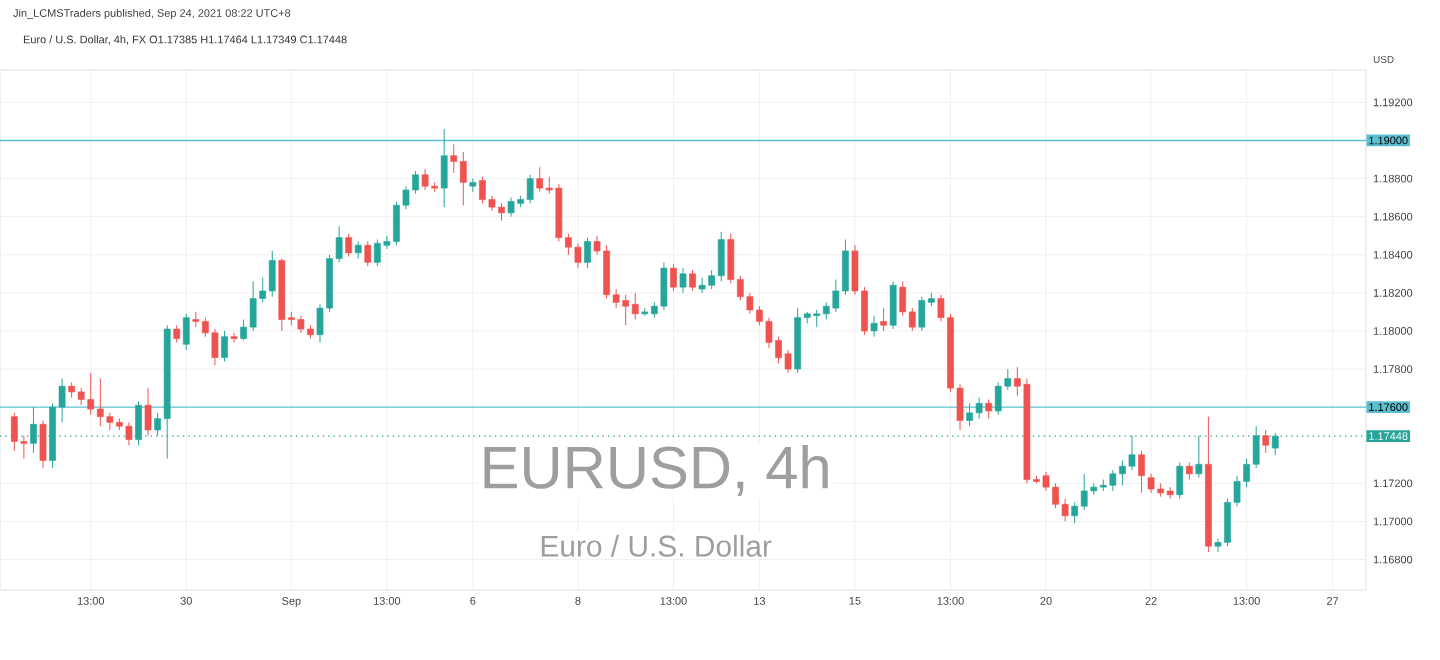 Image resolution: width=1440 pixels, height=660 pixels. What do you see at coordinates (656, 545) in the screenshot?
I see `annotation: Euro / U.S. Dollar` at bounding box center [656, 545].